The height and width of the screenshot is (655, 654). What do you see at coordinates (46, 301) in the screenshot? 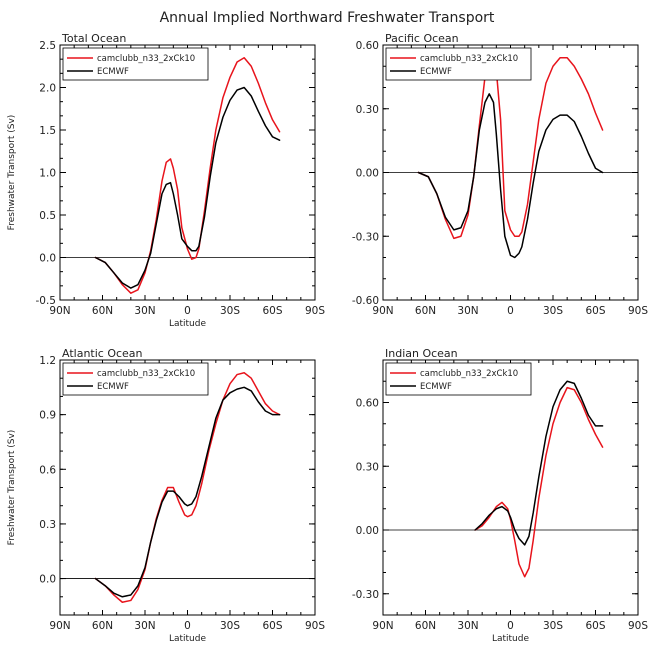
I see `y-tick-label: -0.5` at bounding box center [46, 301].